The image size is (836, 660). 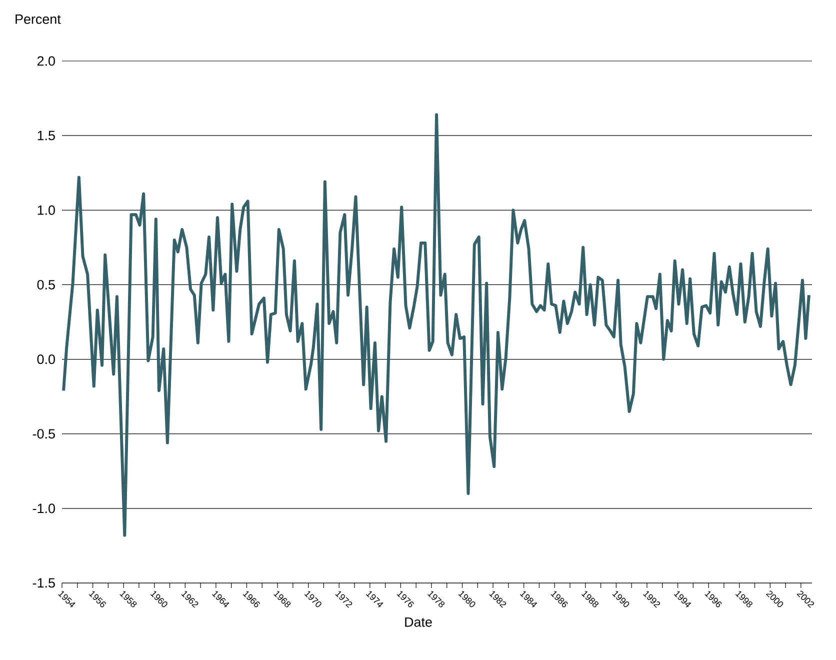 I want to click on y-axis-title: Percent, so click(x=38, y=19).